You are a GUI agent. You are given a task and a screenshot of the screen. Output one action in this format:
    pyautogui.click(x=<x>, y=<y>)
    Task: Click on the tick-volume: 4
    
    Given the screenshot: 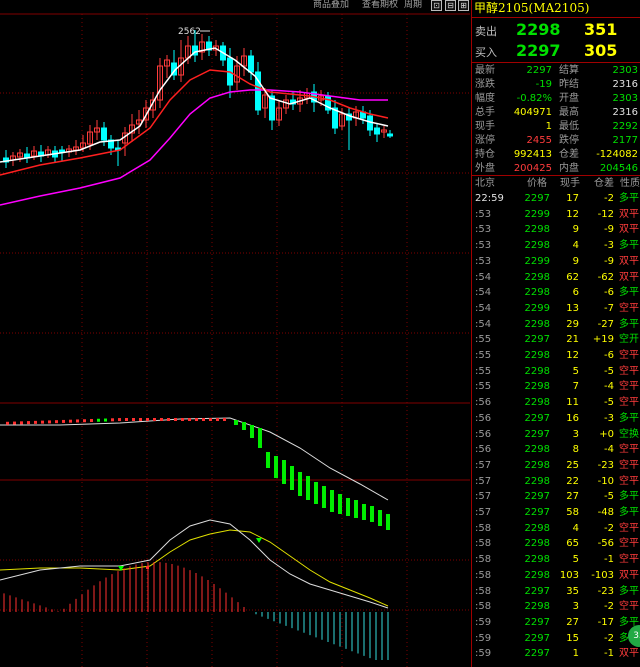 What is the action you would take?
    pyautogui.click(x=575, y=246)
    